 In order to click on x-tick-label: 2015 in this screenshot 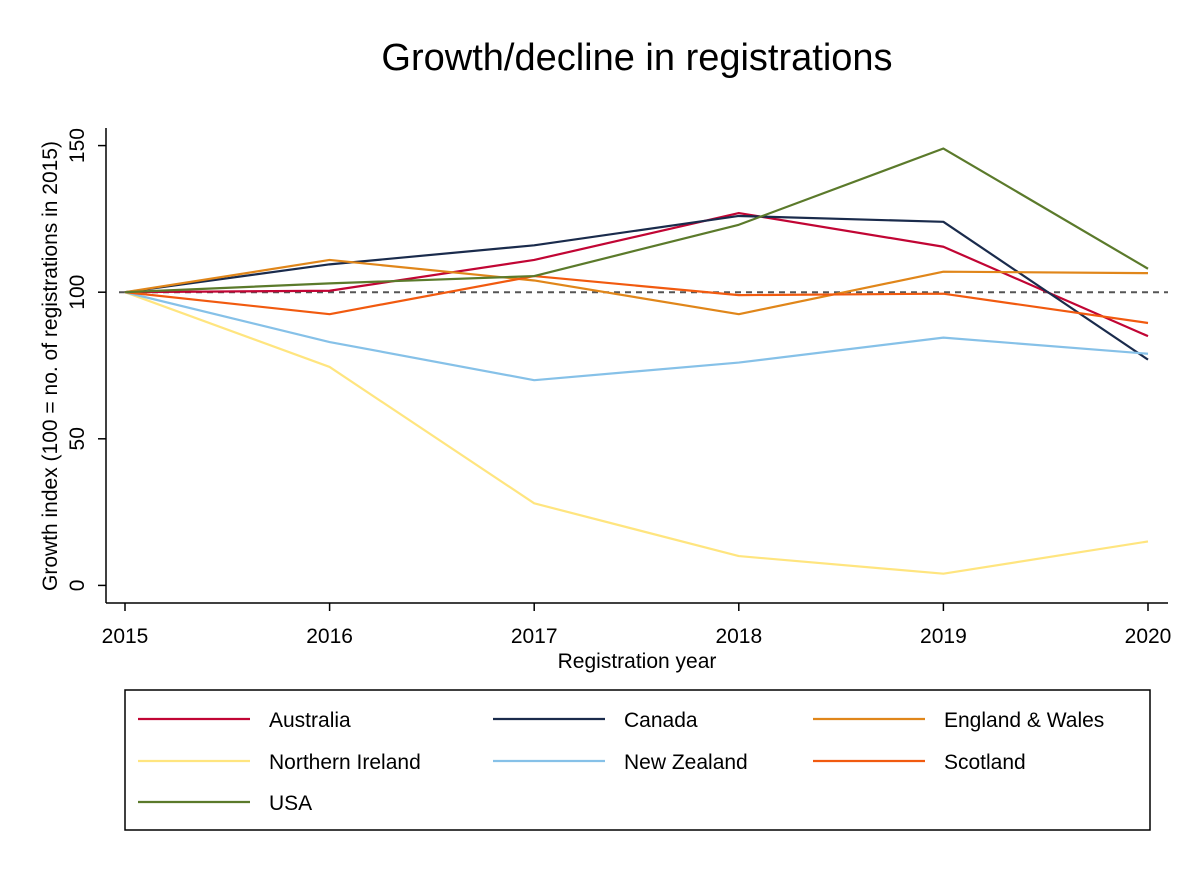, I will do `click(125, 636)`.